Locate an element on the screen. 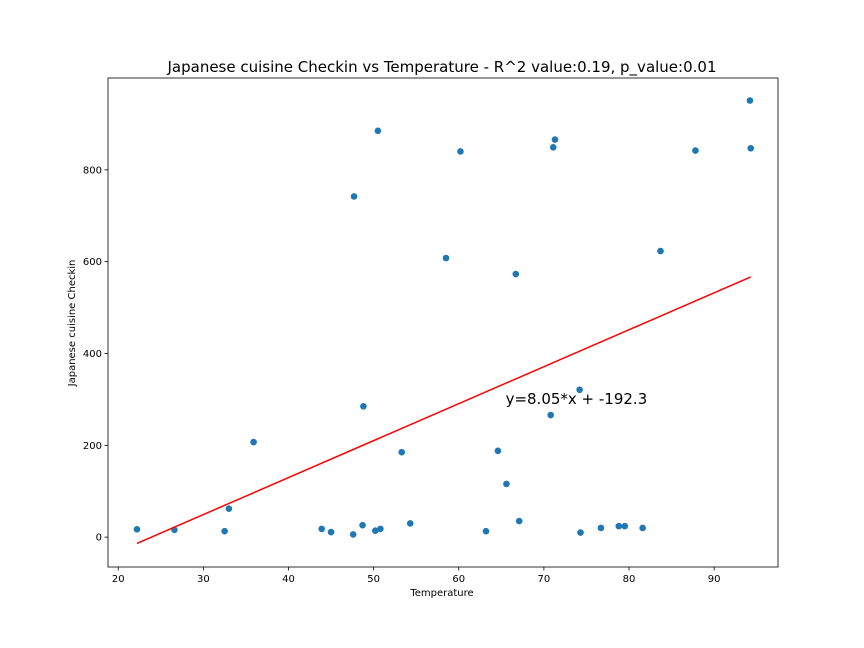 The width and height of the screenshot is (864, 648). y-tick-label: 200 is located at coordinates (92, 446).